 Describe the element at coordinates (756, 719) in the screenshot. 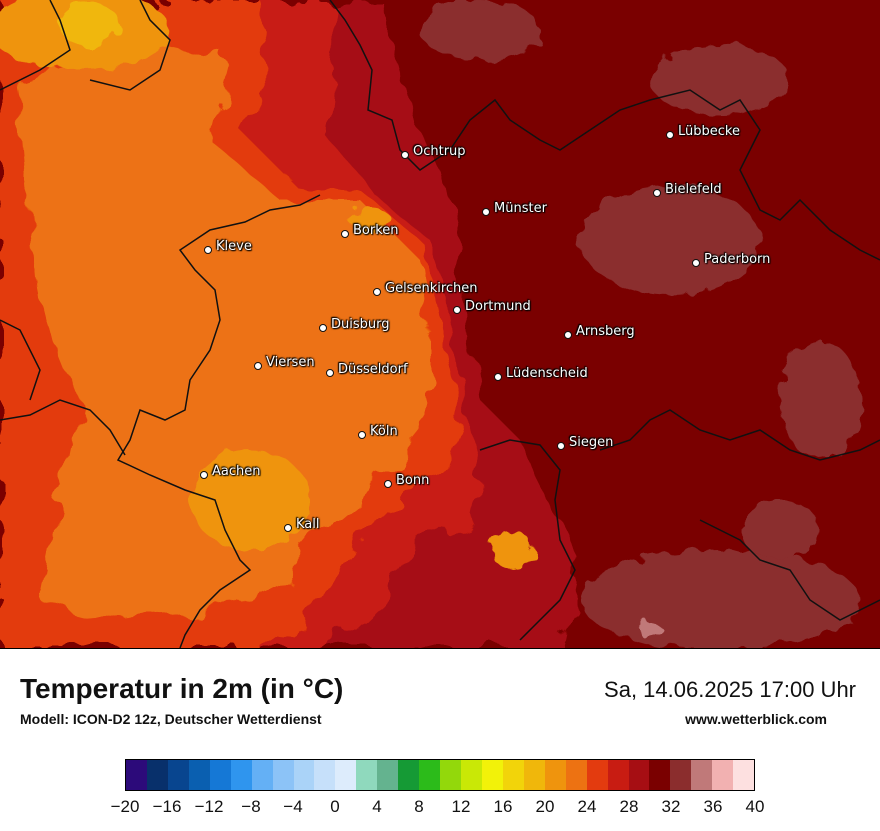

I see `website-label: www.wetterblick.com` at that location.